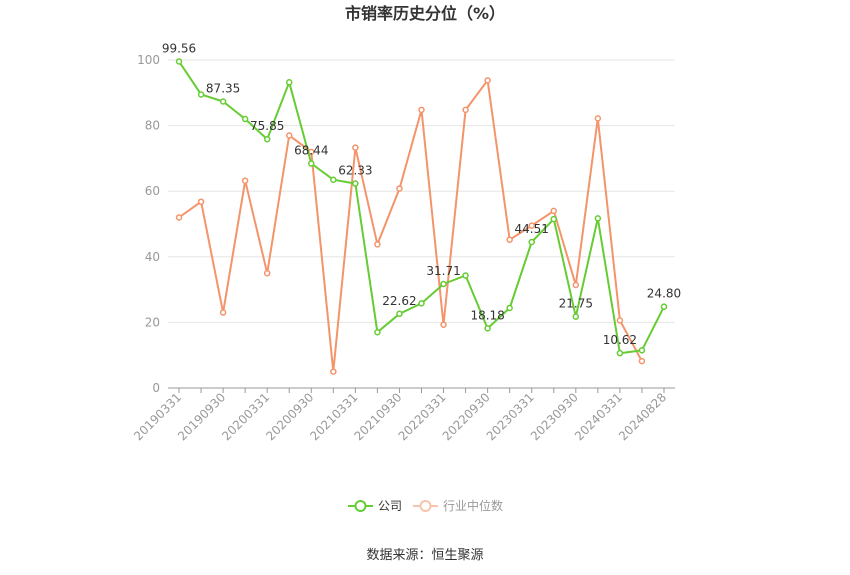 Image resolution: width=850 pixels, height=575 pixels. Describe the element at coordinates (152, 191) in the screenshot. I see `y-tick-label: 60` at that location.